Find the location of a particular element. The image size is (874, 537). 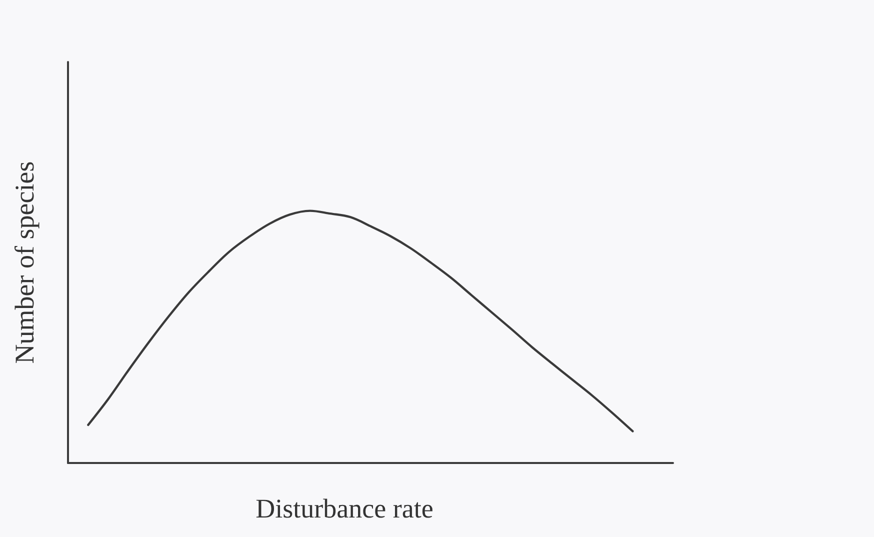

x-axis-title: Disturbance rate is located at coordinates (345, 509).